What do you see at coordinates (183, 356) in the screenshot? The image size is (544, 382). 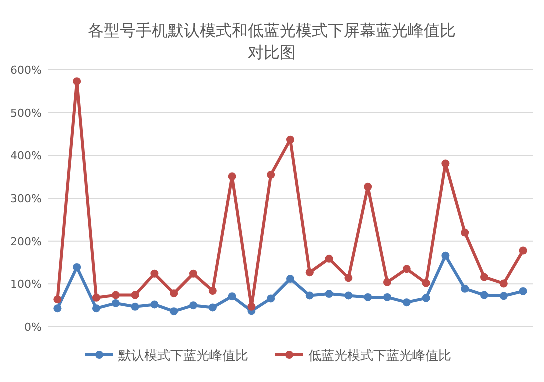 I see `legend-label: 默认模式下蓝光峰值比` at bounding box center [183, 356].